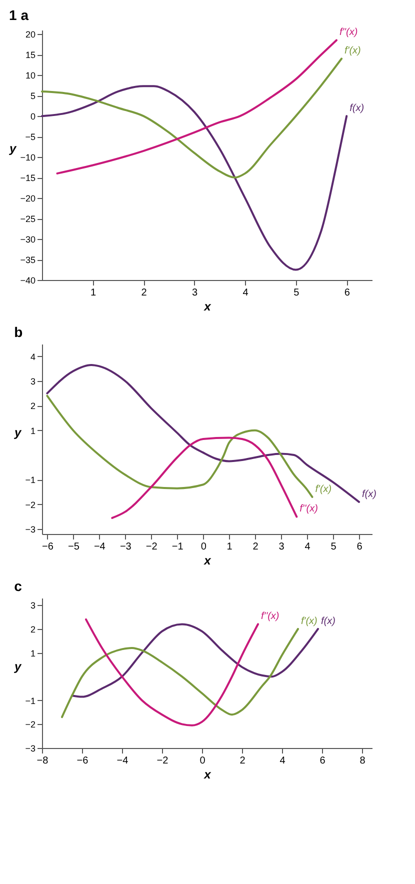 Image resolution: width=415 pixels, height=884 pixels. I want to click on y-tick-label: −5, so click(30, 137).